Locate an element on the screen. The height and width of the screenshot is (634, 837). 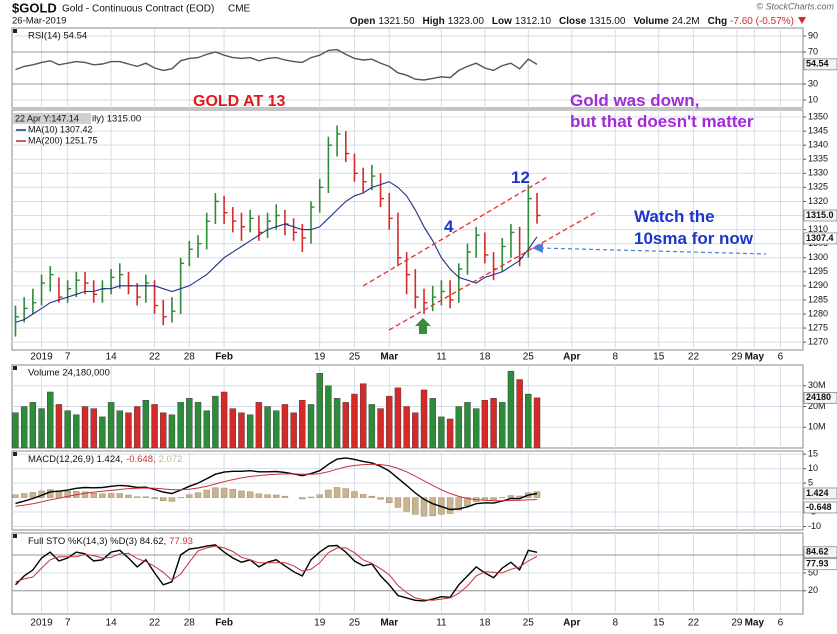
x-tick-label: Mar is located at coordinates (389, 623).